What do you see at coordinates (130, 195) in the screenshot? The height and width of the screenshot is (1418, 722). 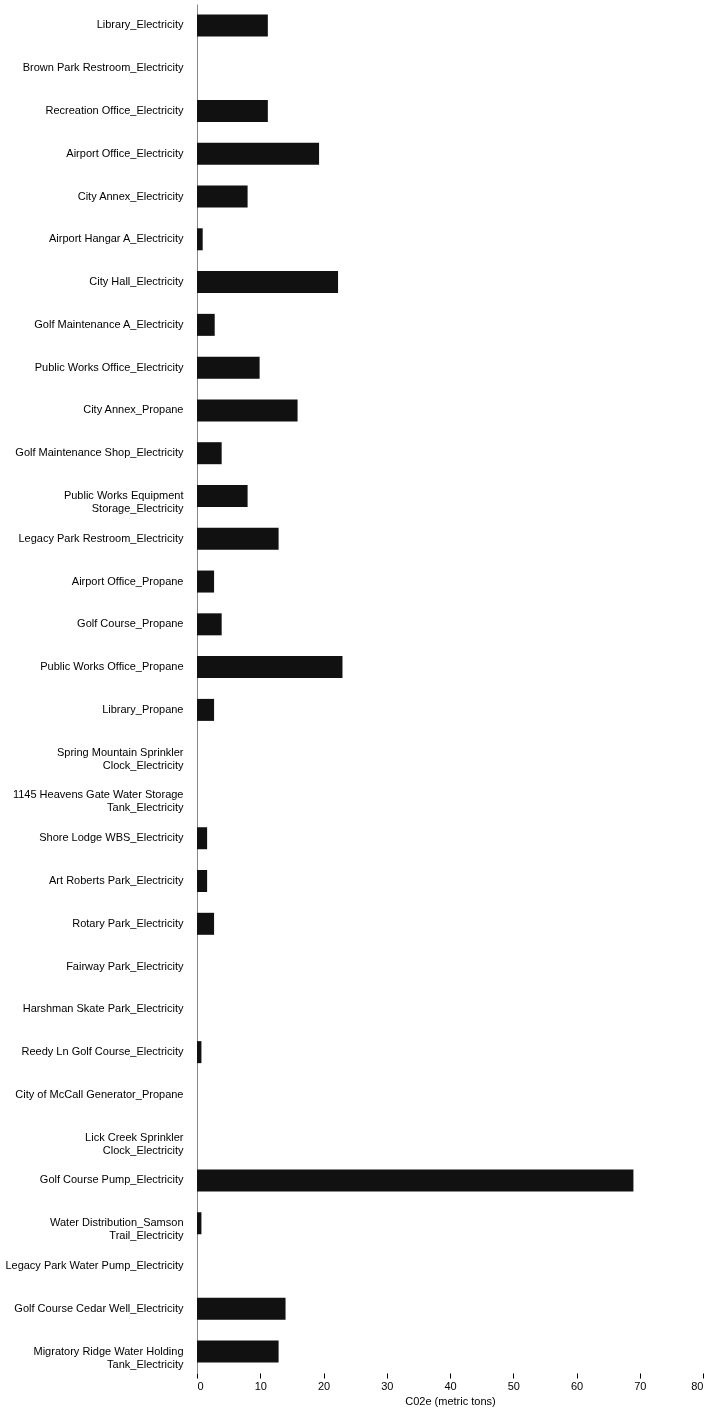 I see `y-tick-label: City Annex_Electricity` at bounding box center [130, 195].